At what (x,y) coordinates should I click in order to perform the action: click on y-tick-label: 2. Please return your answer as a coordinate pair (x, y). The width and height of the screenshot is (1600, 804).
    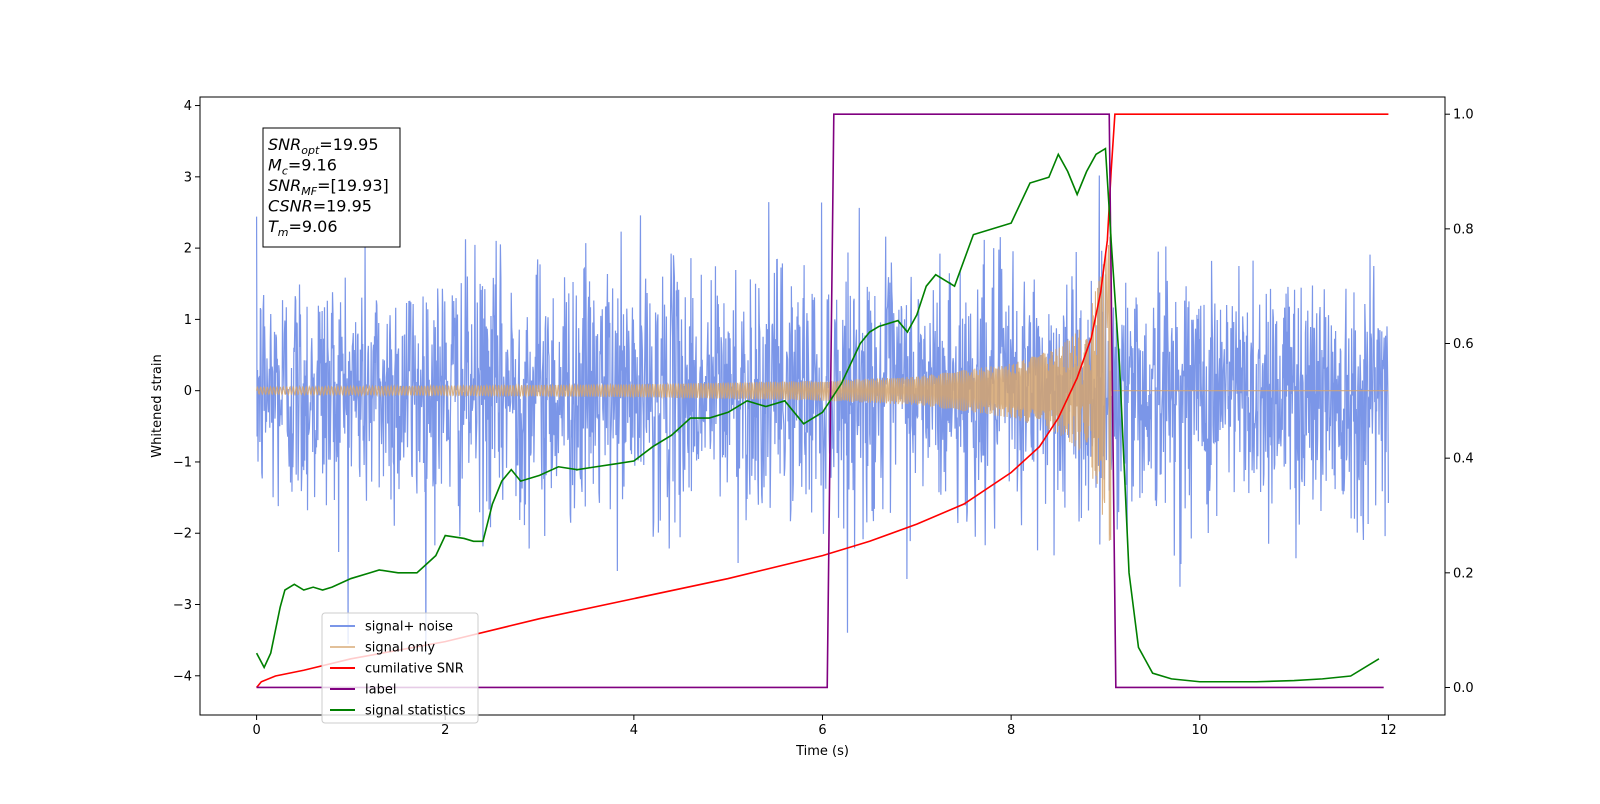
    Looking at the image, I should click on (188, 249).